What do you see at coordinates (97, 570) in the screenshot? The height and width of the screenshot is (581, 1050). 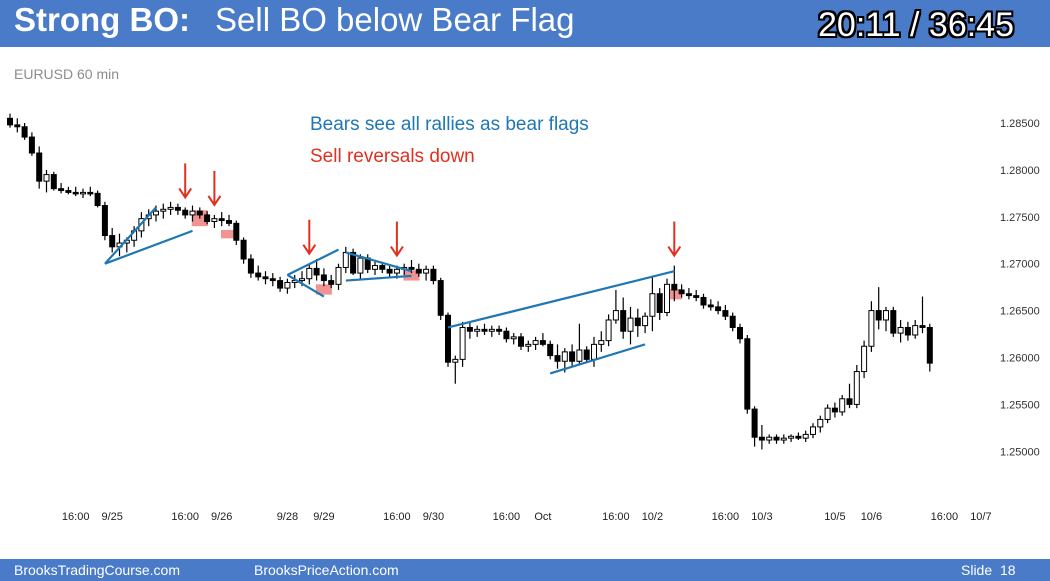 I see `footer-left-link: BrooksTradingCourse.com` at bounding box center [97, 570].